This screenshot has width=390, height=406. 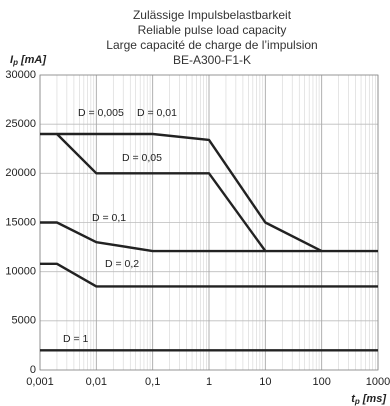 I want to click on chart-title: BE-A300-F1-K, so click(x=212, y=60).